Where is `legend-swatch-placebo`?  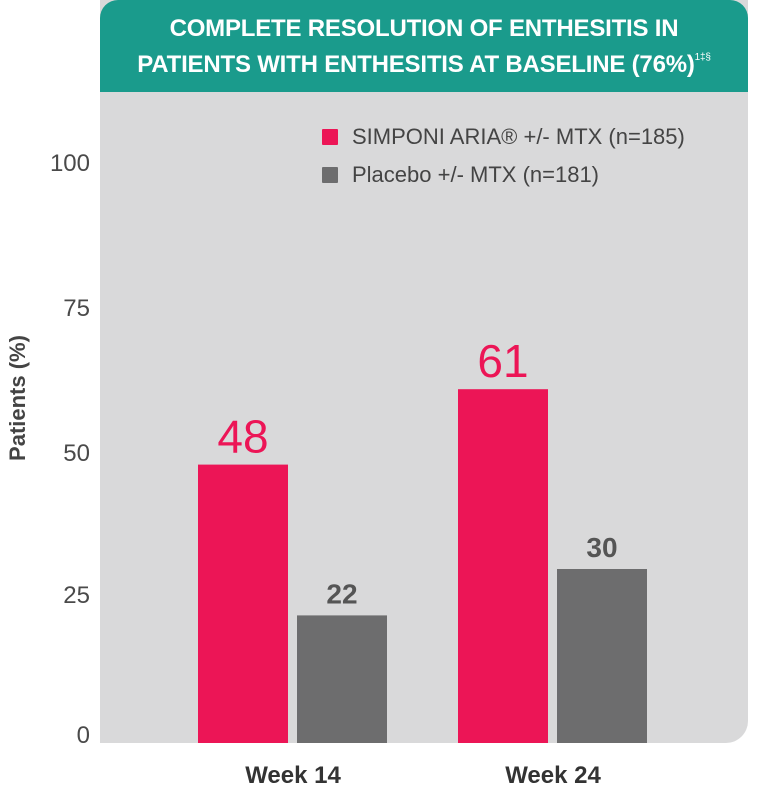 legend-swatch-placebo is located at coordinates (330, 175).